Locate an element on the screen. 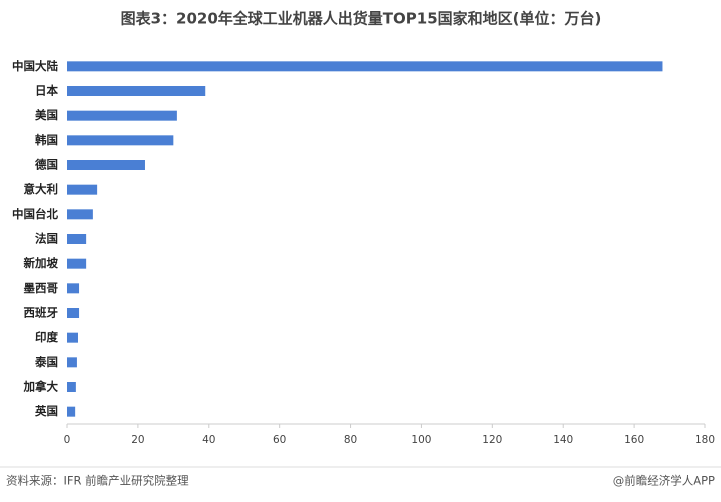  y-tick-label: 印度 is located at coordinates (46, 337).